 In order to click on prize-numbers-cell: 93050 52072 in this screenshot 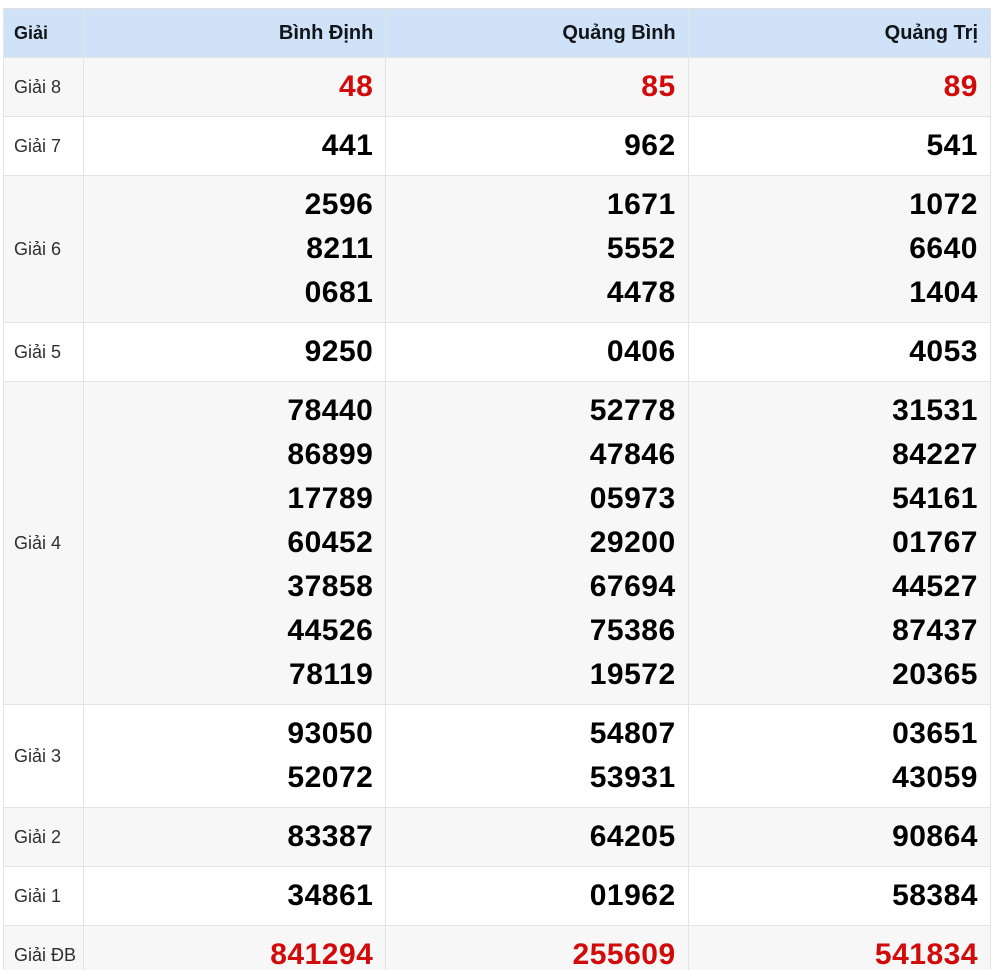, I will do `click(234, 756)`.